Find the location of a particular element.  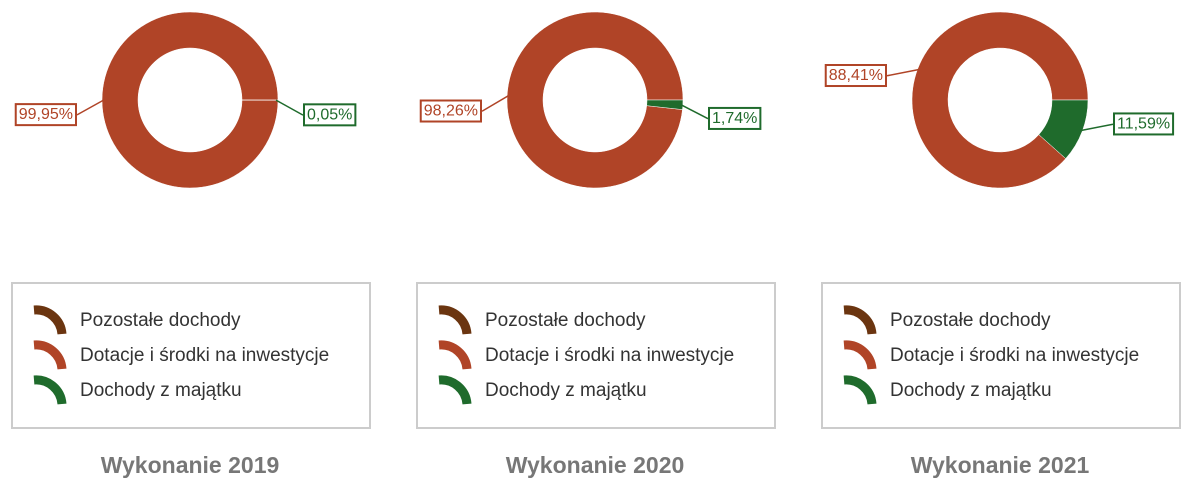

chart-title: Wykonanie 2019 is located at coordinates (190, 465).